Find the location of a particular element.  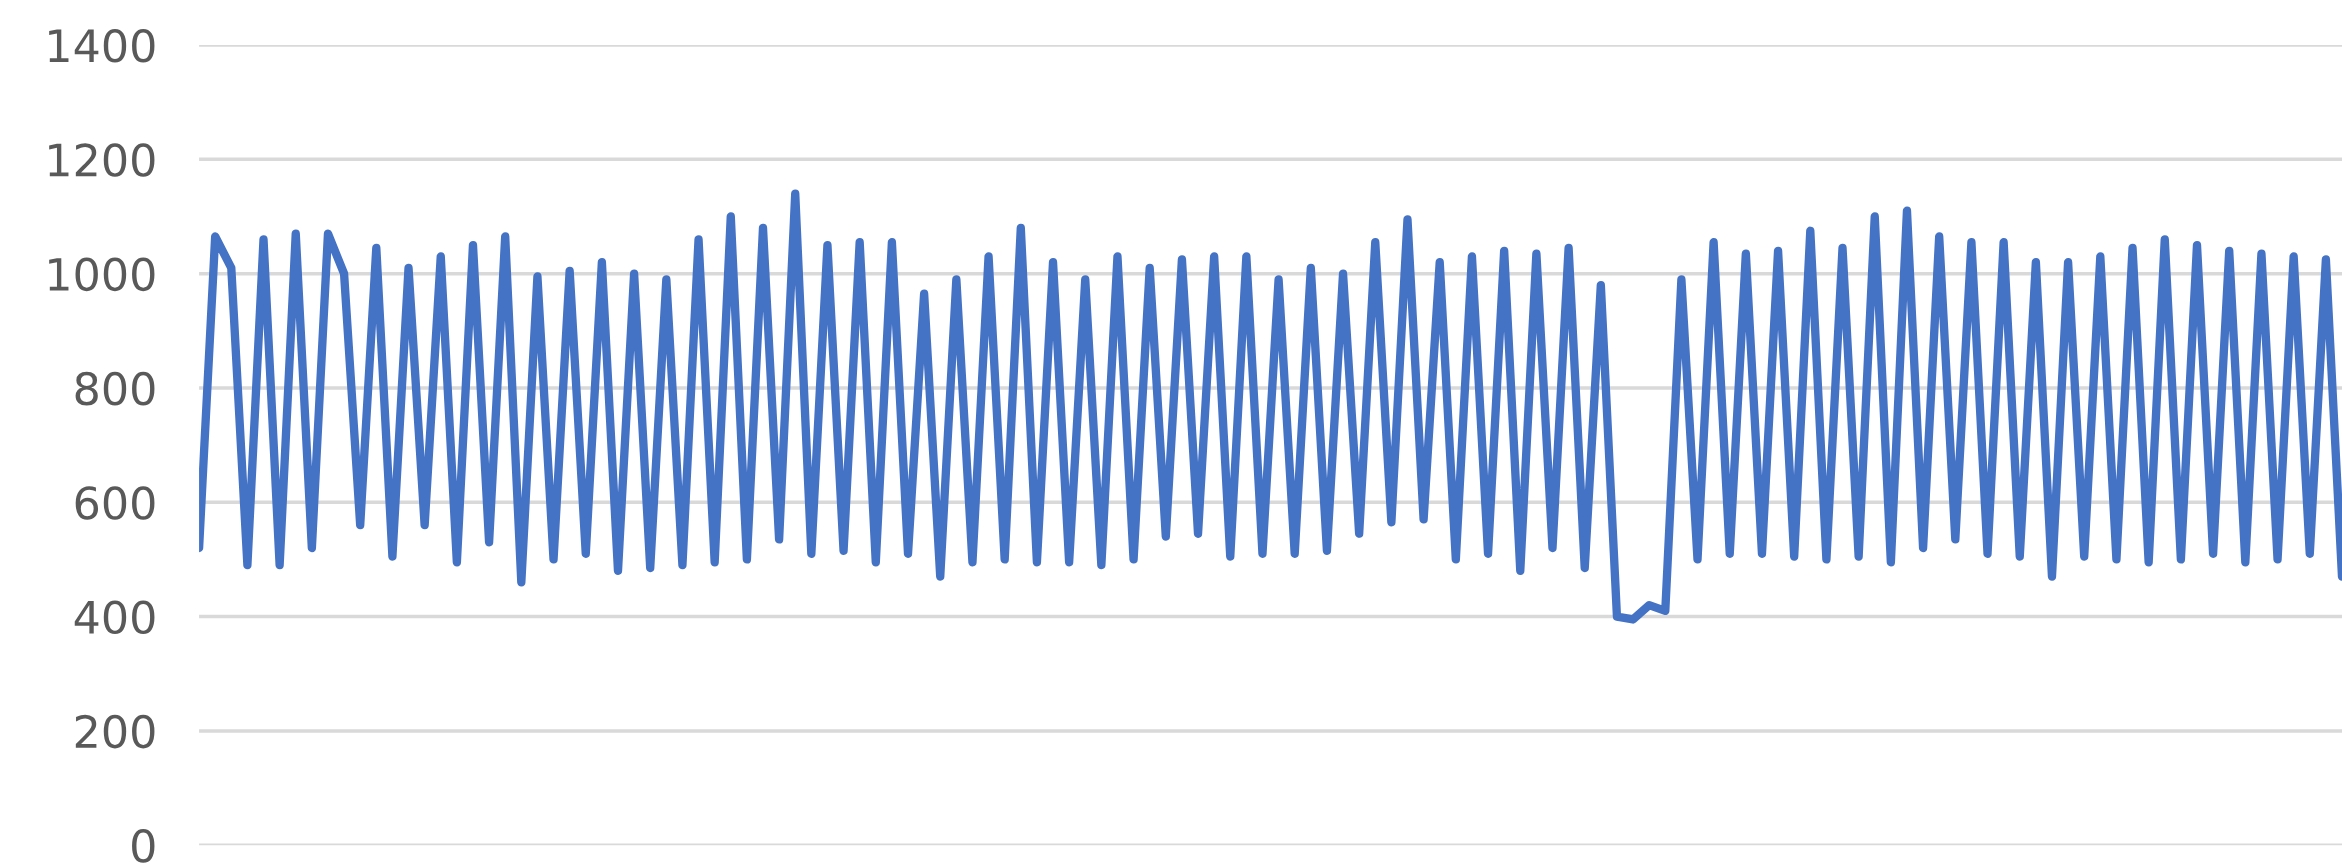

y-tick-label: 400 is located at coordinates (114, 617).